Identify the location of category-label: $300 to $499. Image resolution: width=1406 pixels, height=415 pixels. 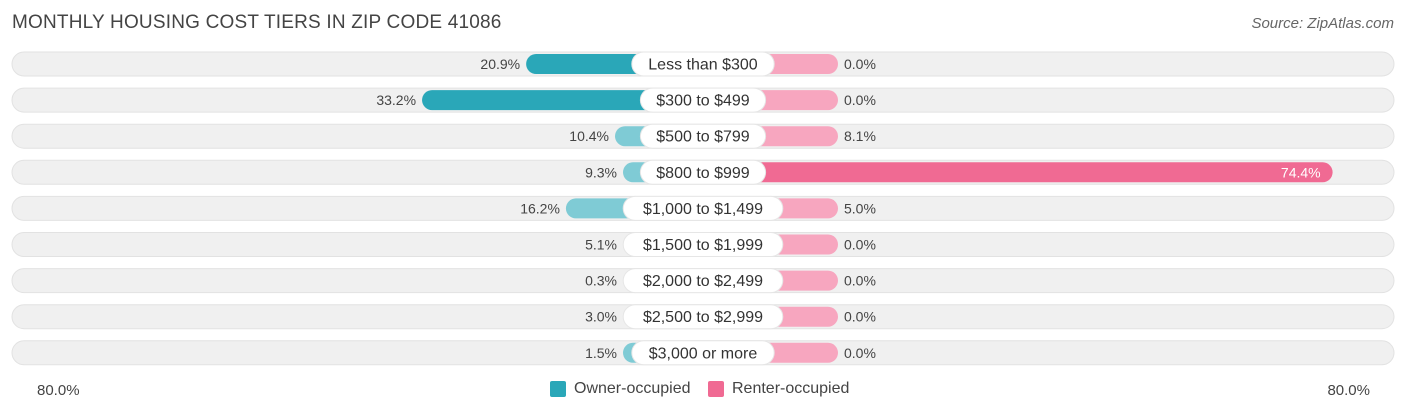
(703, 101).